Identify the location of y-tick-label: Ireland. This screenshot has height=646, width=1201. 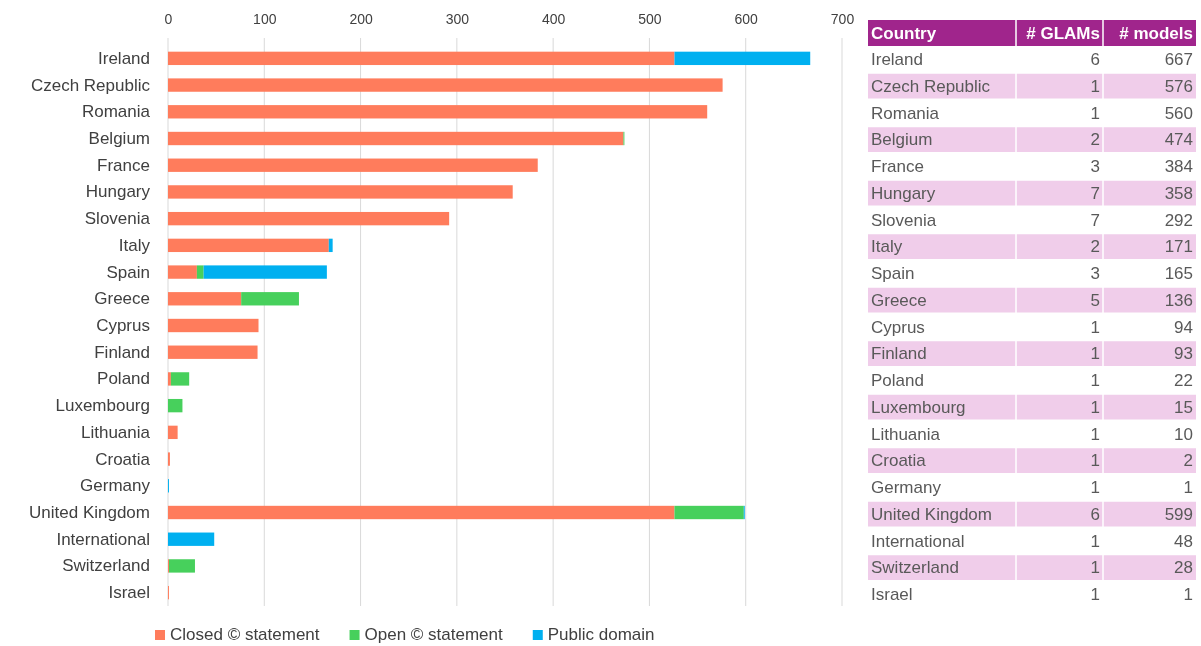
(124, 58).